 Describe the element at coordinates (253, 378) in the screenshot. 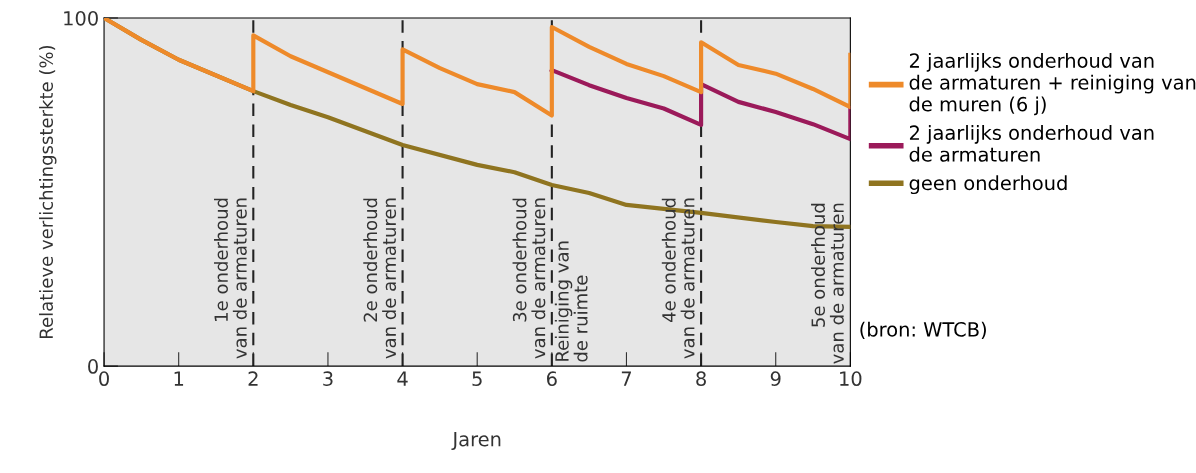

I see `x-tick-label: 2` at that location.